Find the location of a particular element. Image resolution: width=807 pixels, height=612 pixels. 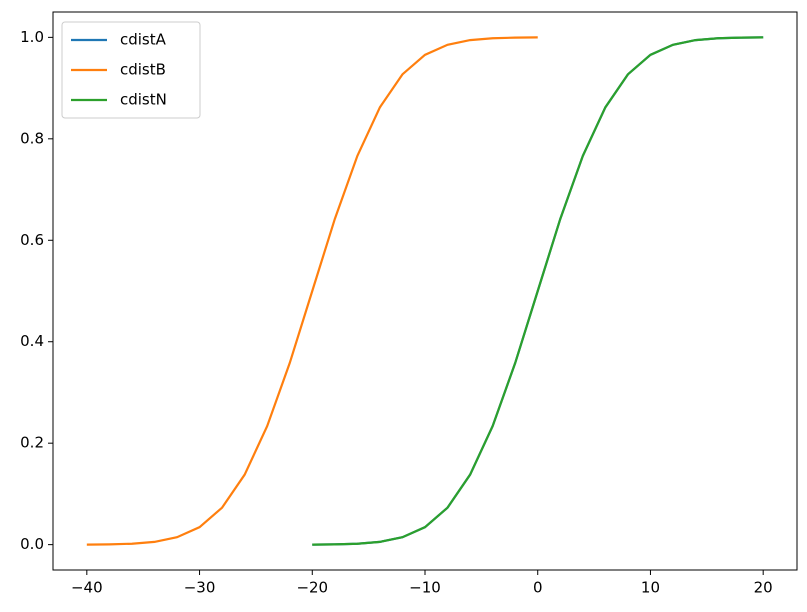

legend-label: cdistN is located at coordinates (143, 100).